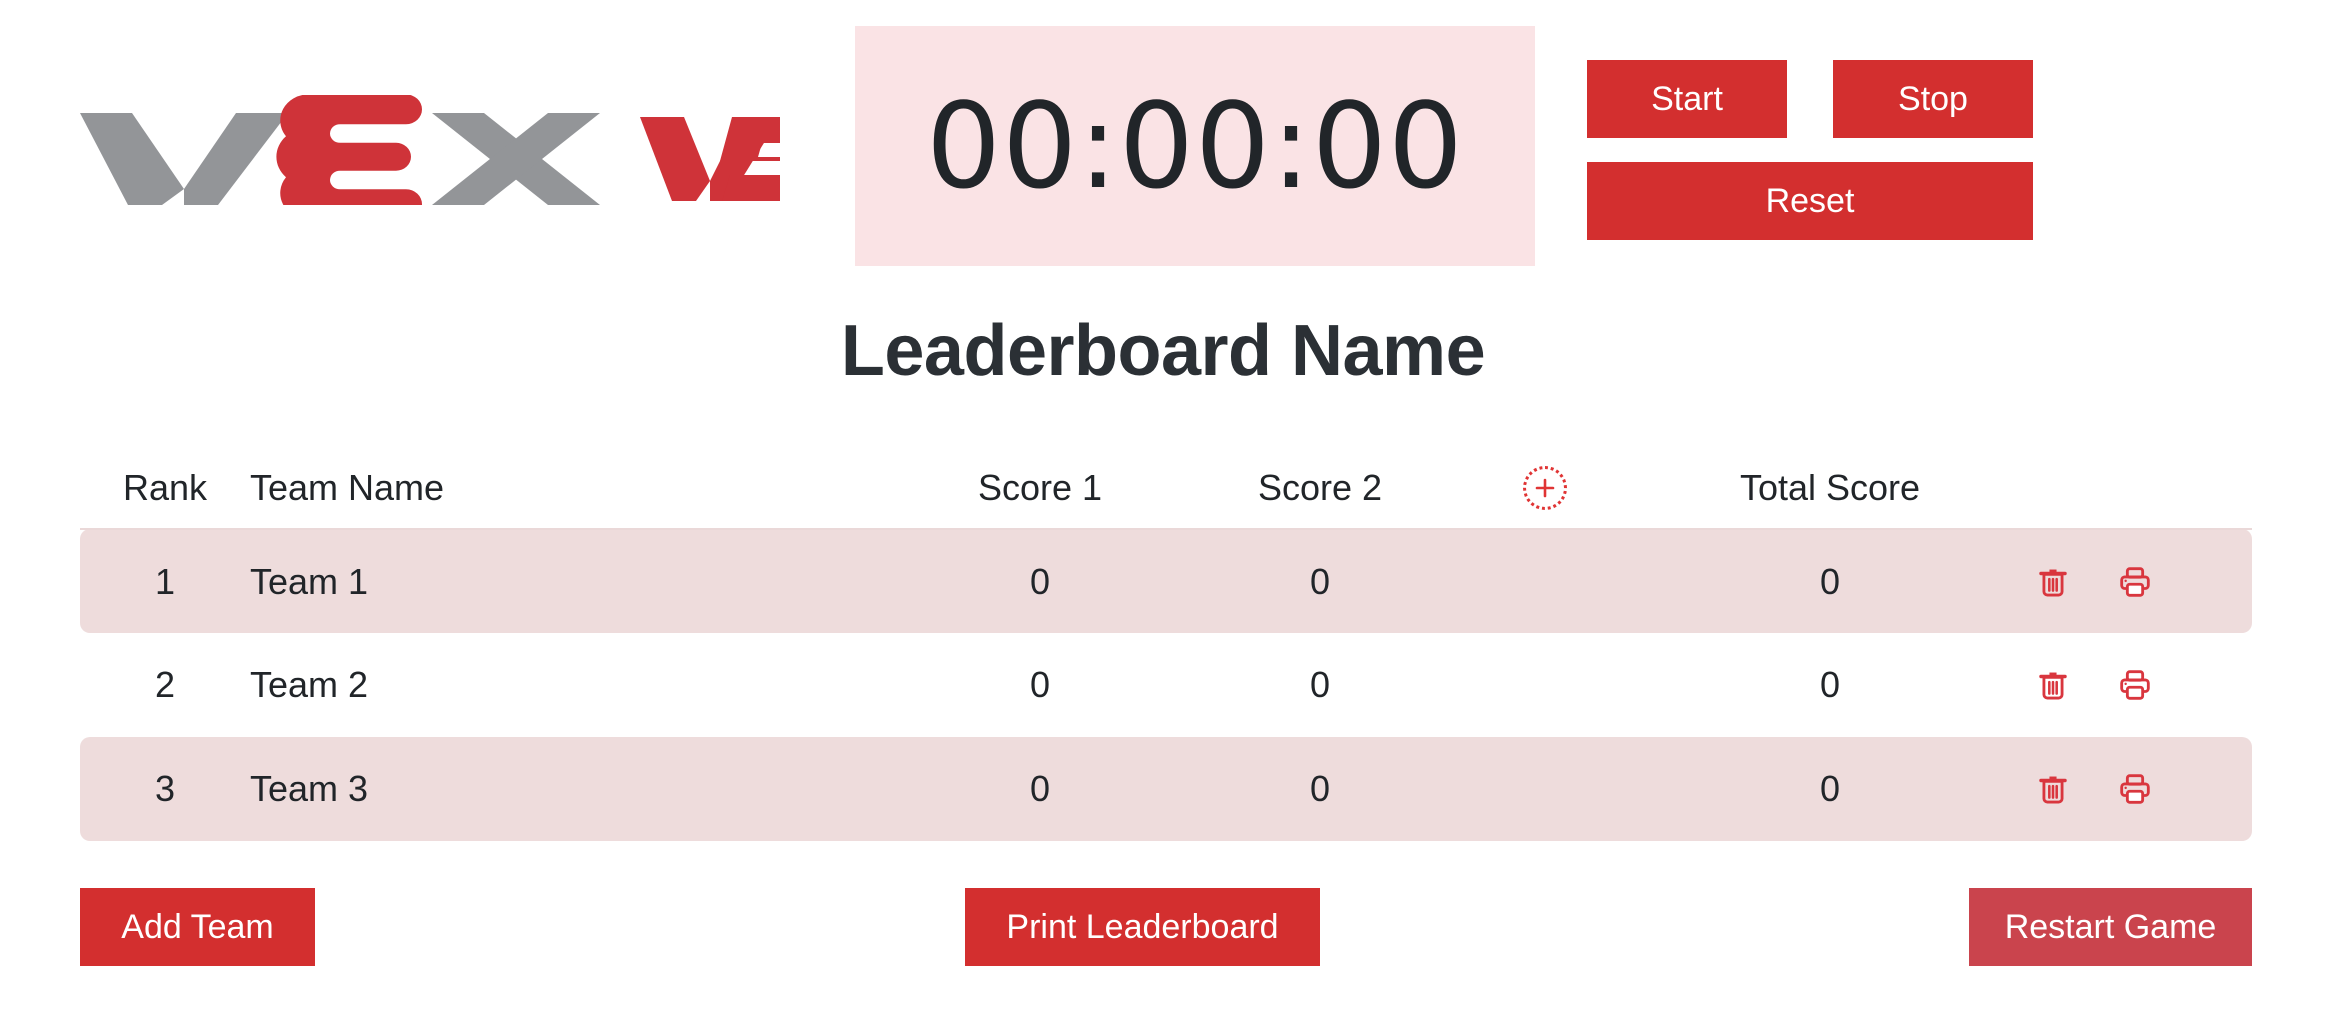 Image resolution: width=2326 pixels, height=1034 pixels. I want to click on column-header-score-1: Score 1, so click(1040, 489).